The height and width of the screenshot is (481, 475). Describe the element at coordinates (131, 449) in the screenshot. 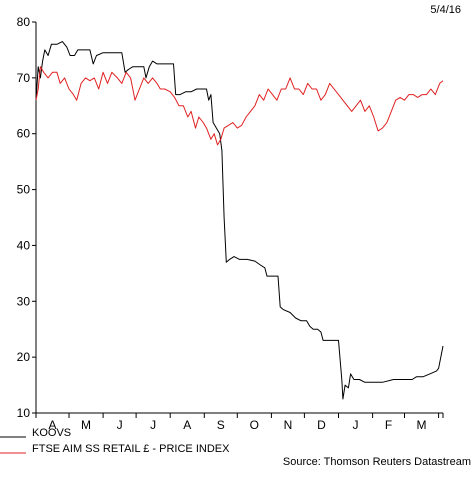

I see `legend-label: FTSE AIM SS RETAIL £ - PRICE INDEX` at that location.